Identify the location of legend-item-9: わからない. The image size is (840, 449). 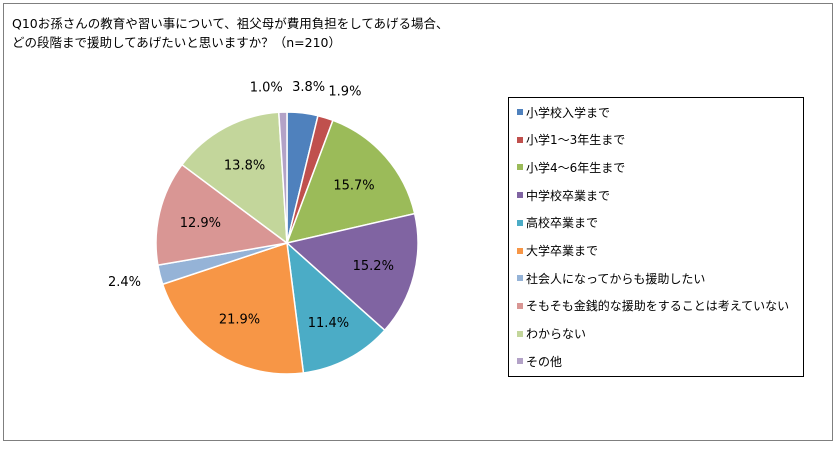
(551, 334).